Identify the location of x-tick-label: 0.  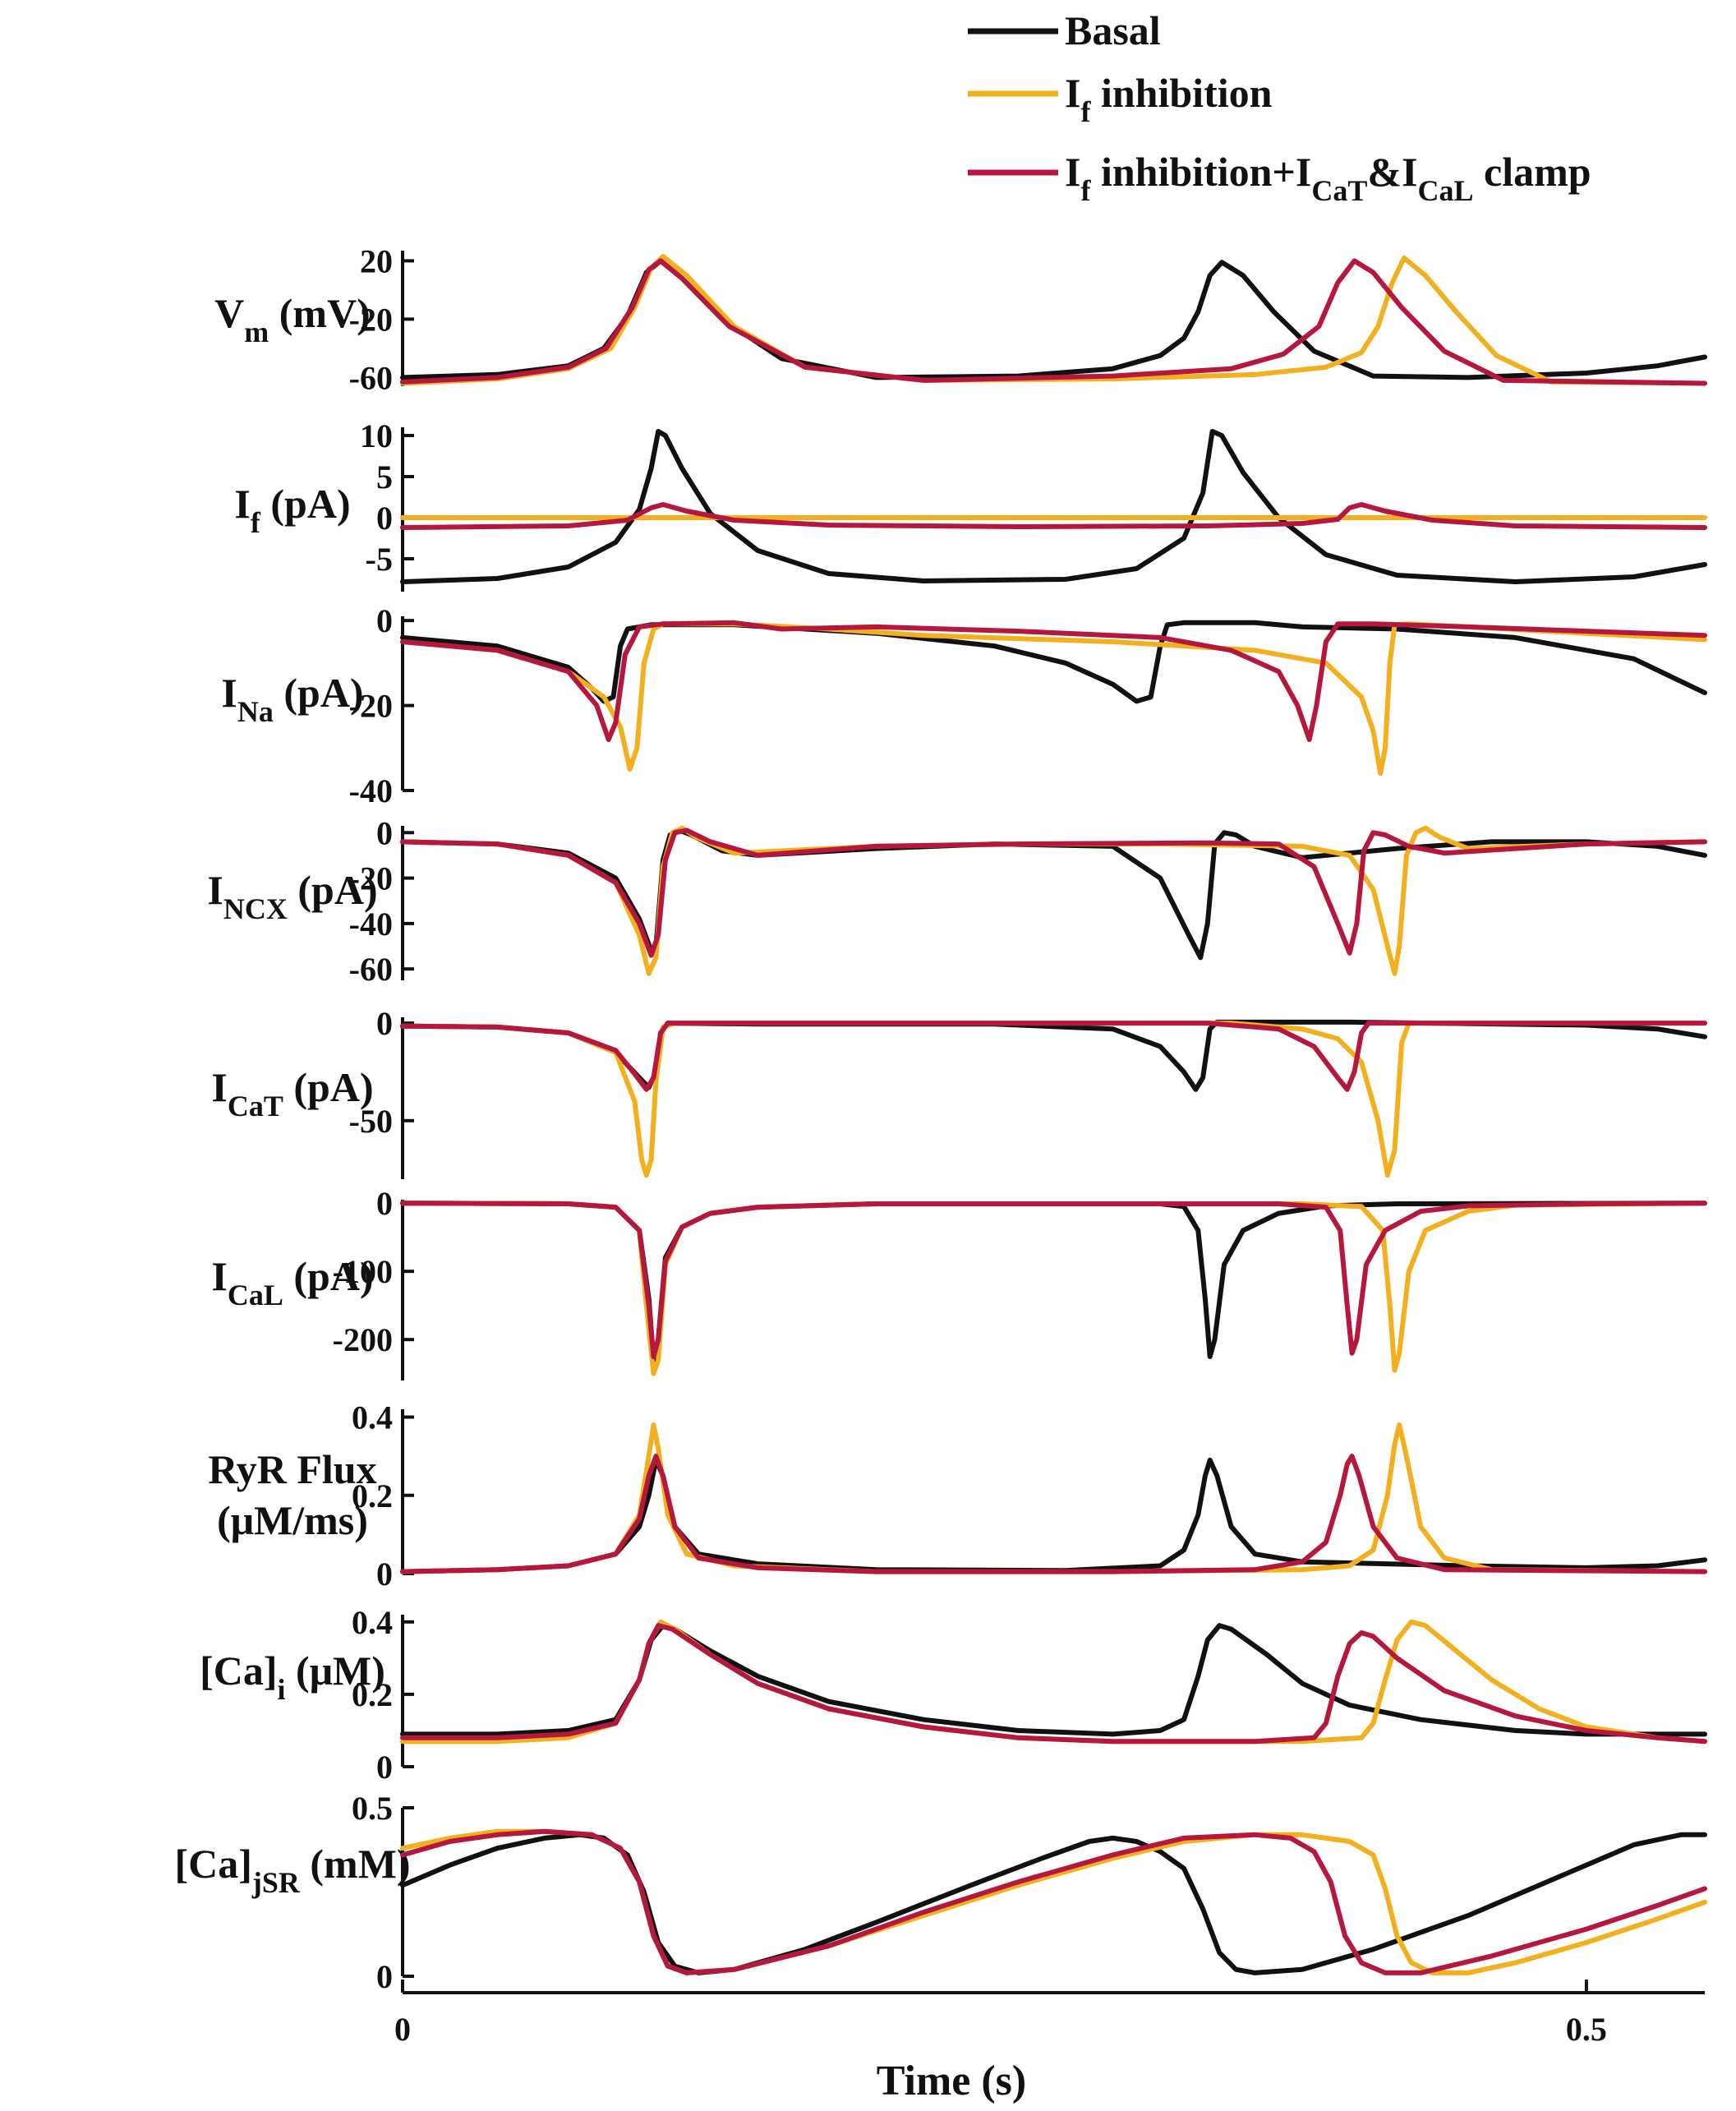
(403, 2029).